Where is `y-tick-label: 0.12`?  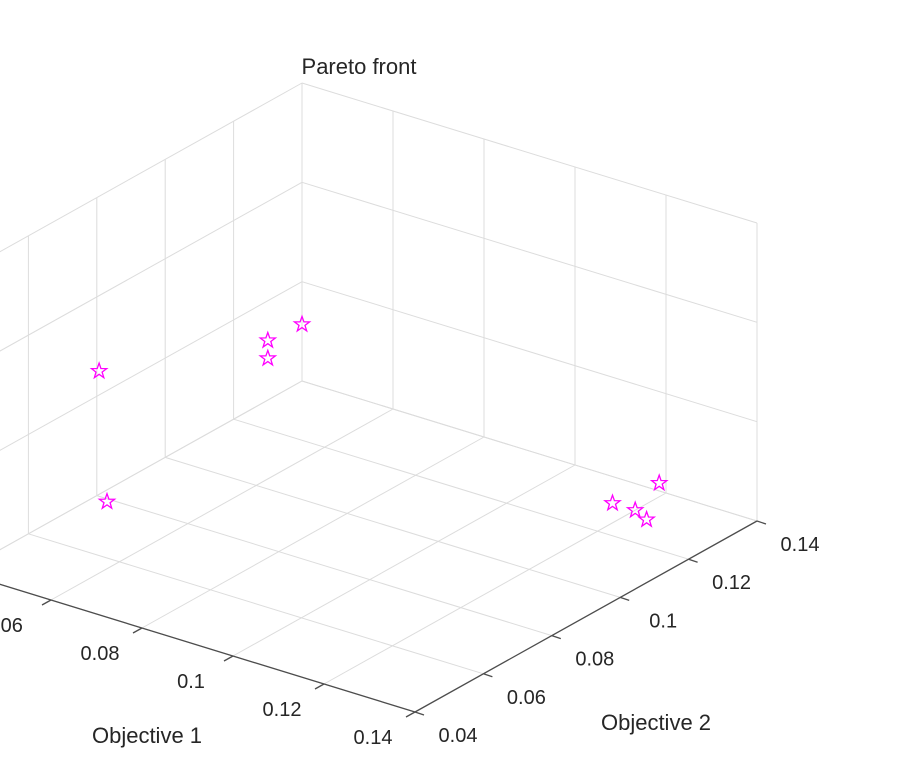 y-tick-label: 0.12 is located at coordinates (731, 583).